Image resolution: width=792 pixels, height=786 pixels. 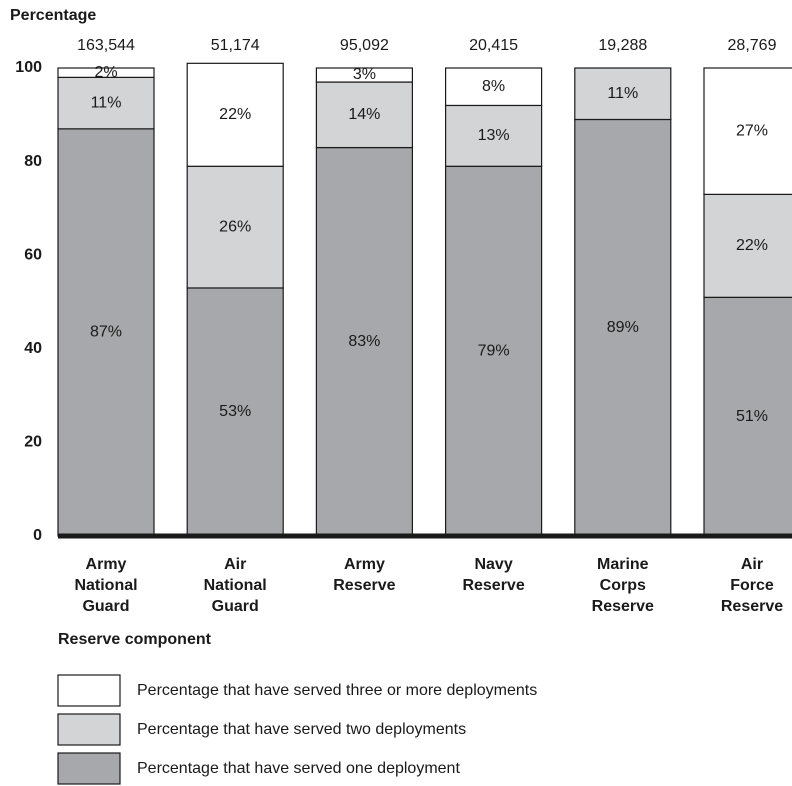 I want to click on y-tick-label: 100, so click(x=28, y=67).